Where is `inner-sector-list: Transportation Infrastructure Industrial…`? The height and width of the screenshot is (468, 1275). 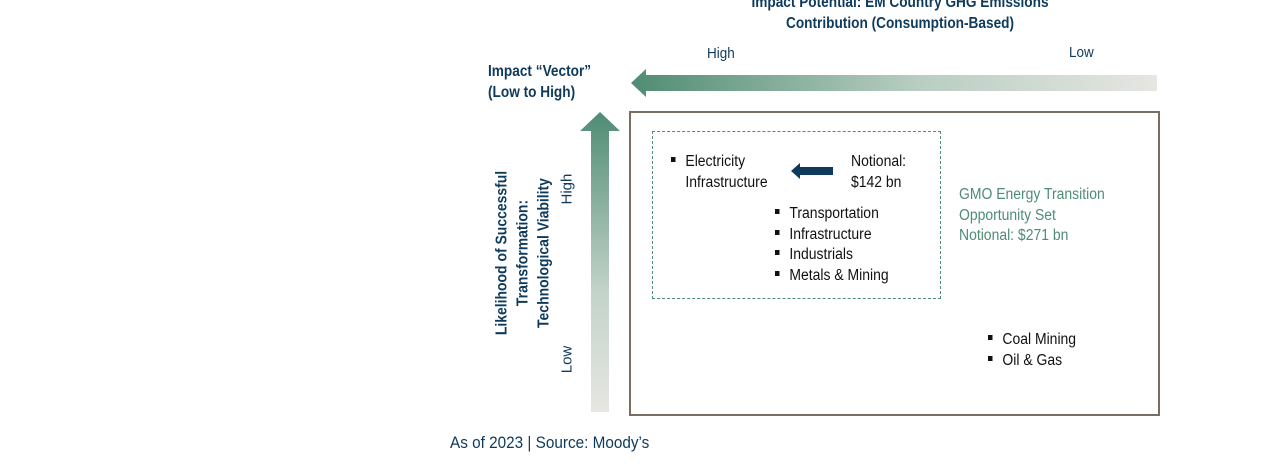 inner-sector-list: Transportation Infrastructure Industrial… is located at coordinates (832, 245).